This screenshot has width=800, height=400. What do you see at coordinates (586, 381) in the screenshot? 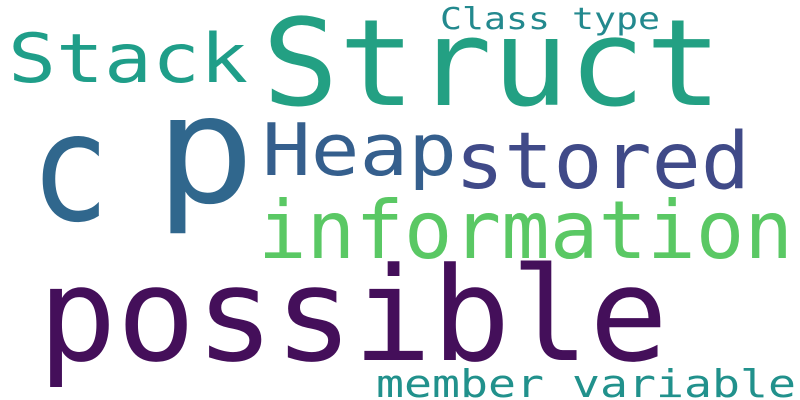
I see `word-member-variable: member variable` at bounding box center [586, 381].